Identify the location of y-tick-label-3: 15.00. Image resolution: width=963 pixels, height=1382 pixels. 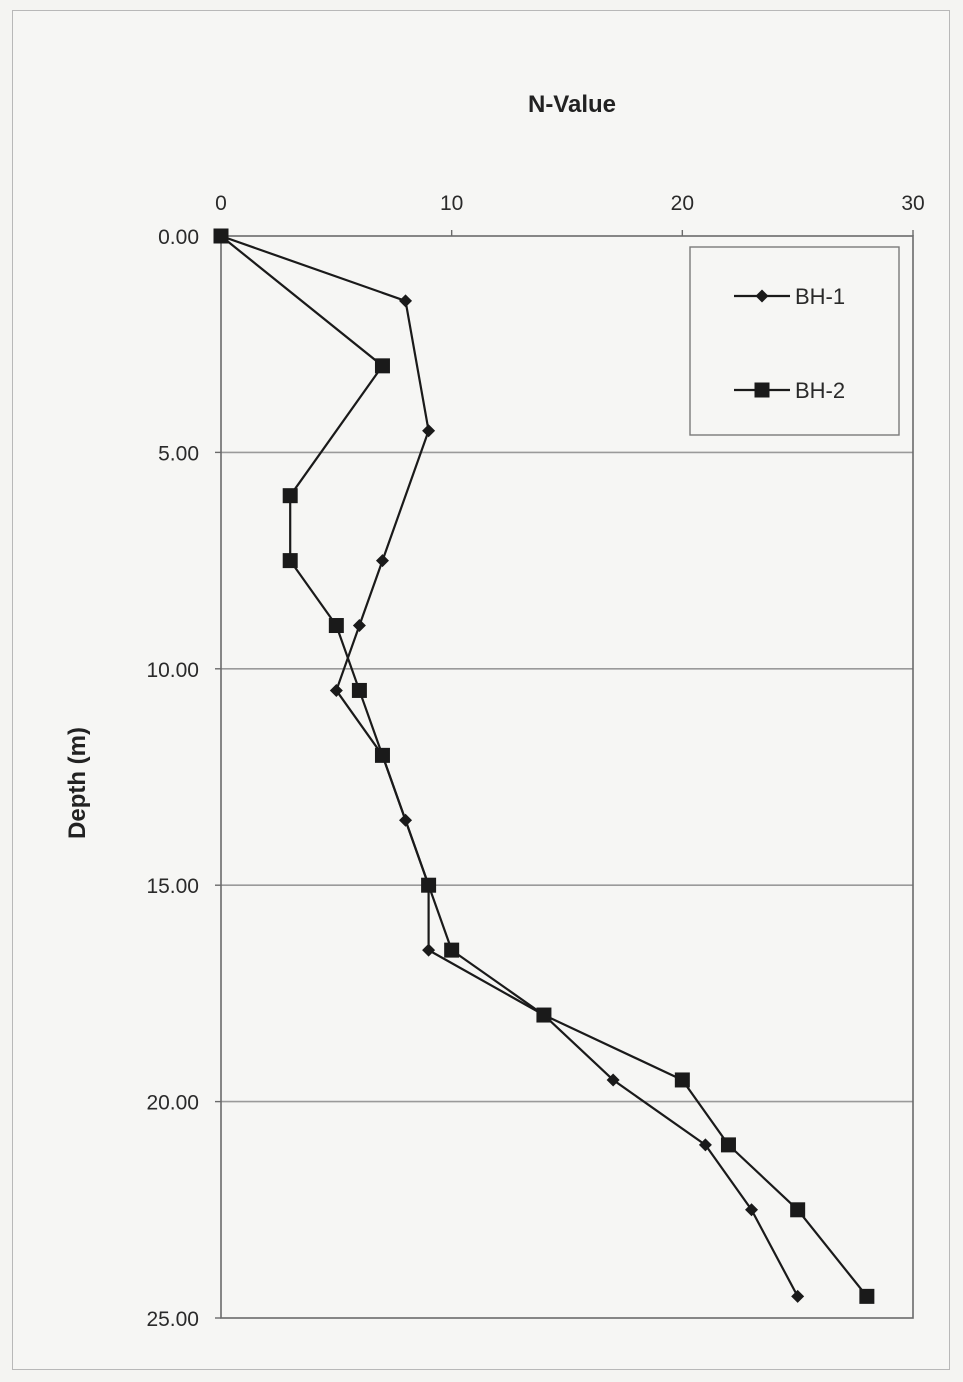
(172, 886).